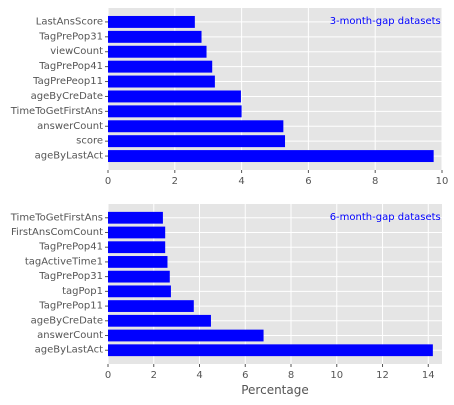 The width and height of the screenshot is (454, 405). Describe the element at coordinates (138, 262) in the screenshot. I see `bar-tagActiveTime1` at that location.